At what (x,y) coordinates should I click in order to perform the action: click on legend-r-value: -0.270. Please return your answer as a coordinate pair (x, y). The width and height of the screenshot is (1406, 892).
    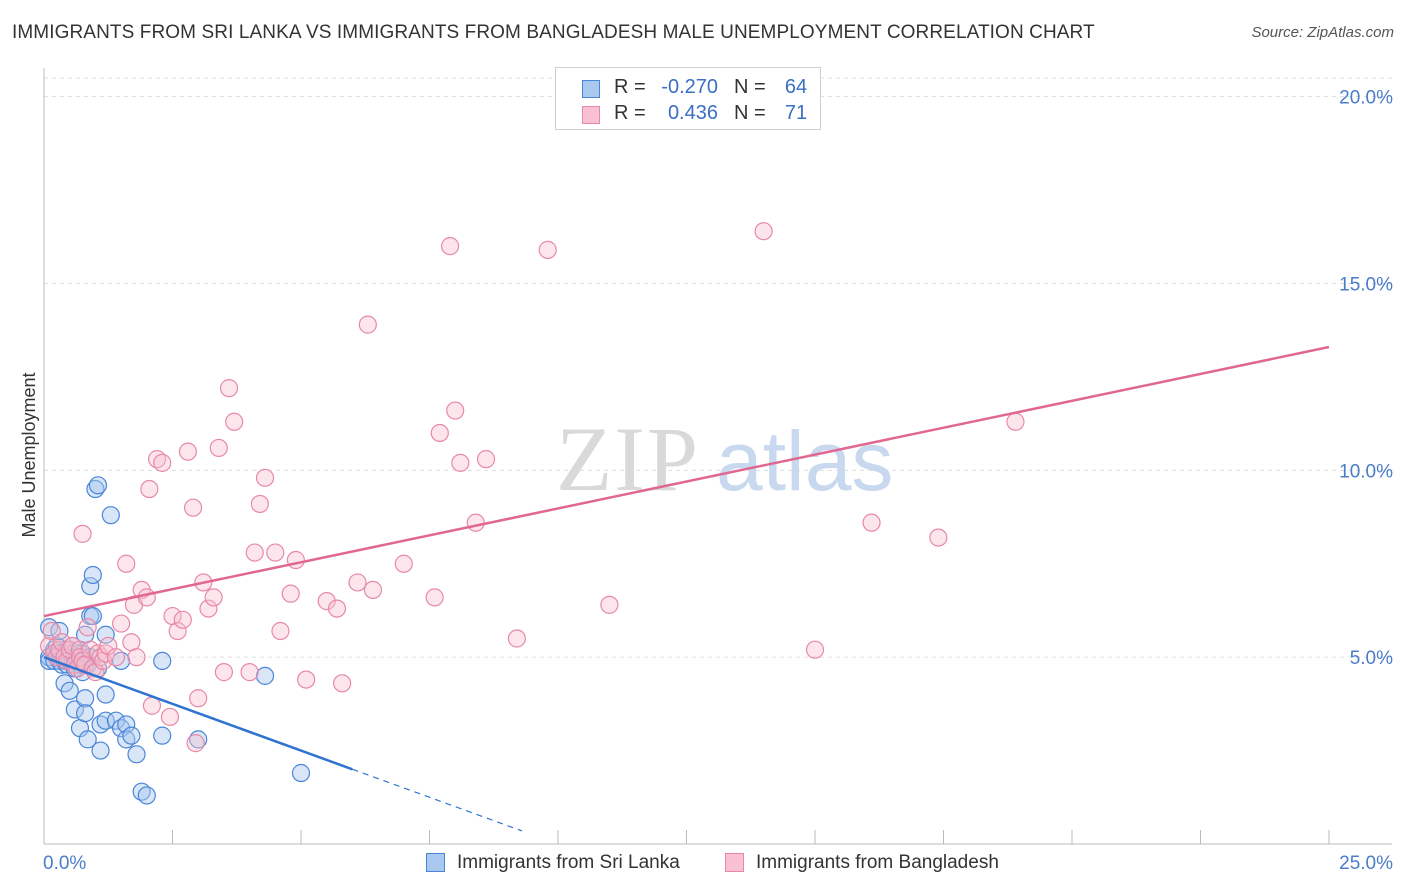
    Looking at the image, I should click on (689, 87).